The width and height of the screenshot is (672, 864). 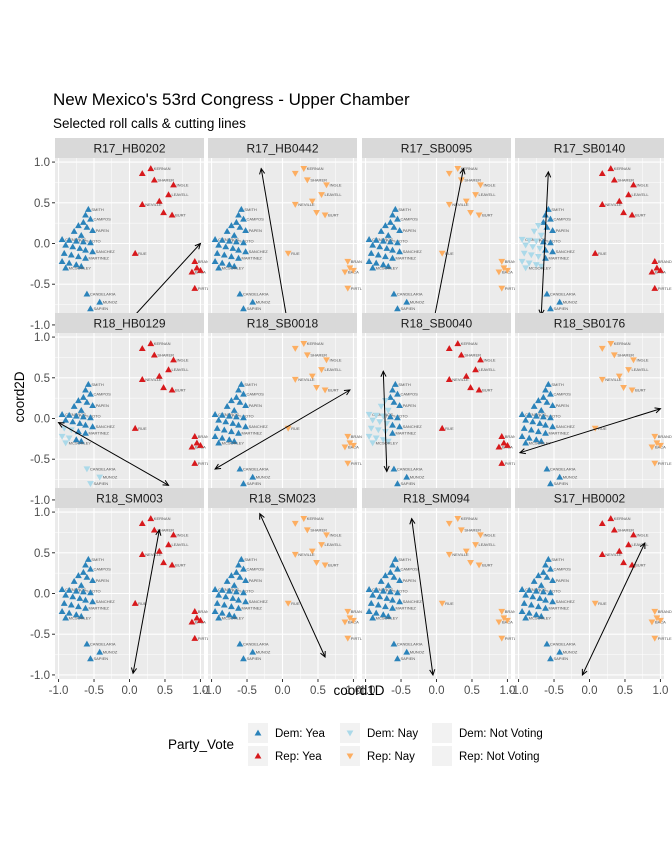 I want to click on legislator-label: MARTINEZ, so click(x=559, y=608).